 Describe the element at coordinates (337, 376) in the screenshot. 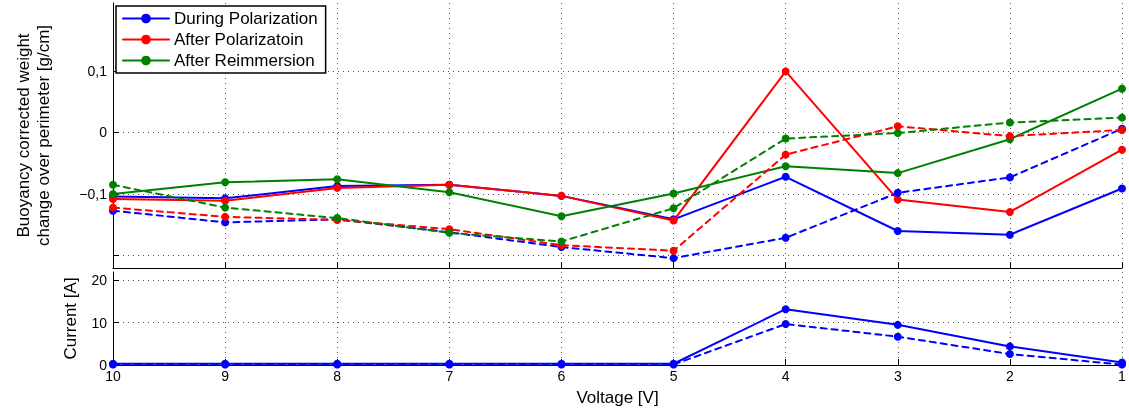

I see `x-tick-label: 8` at that location.